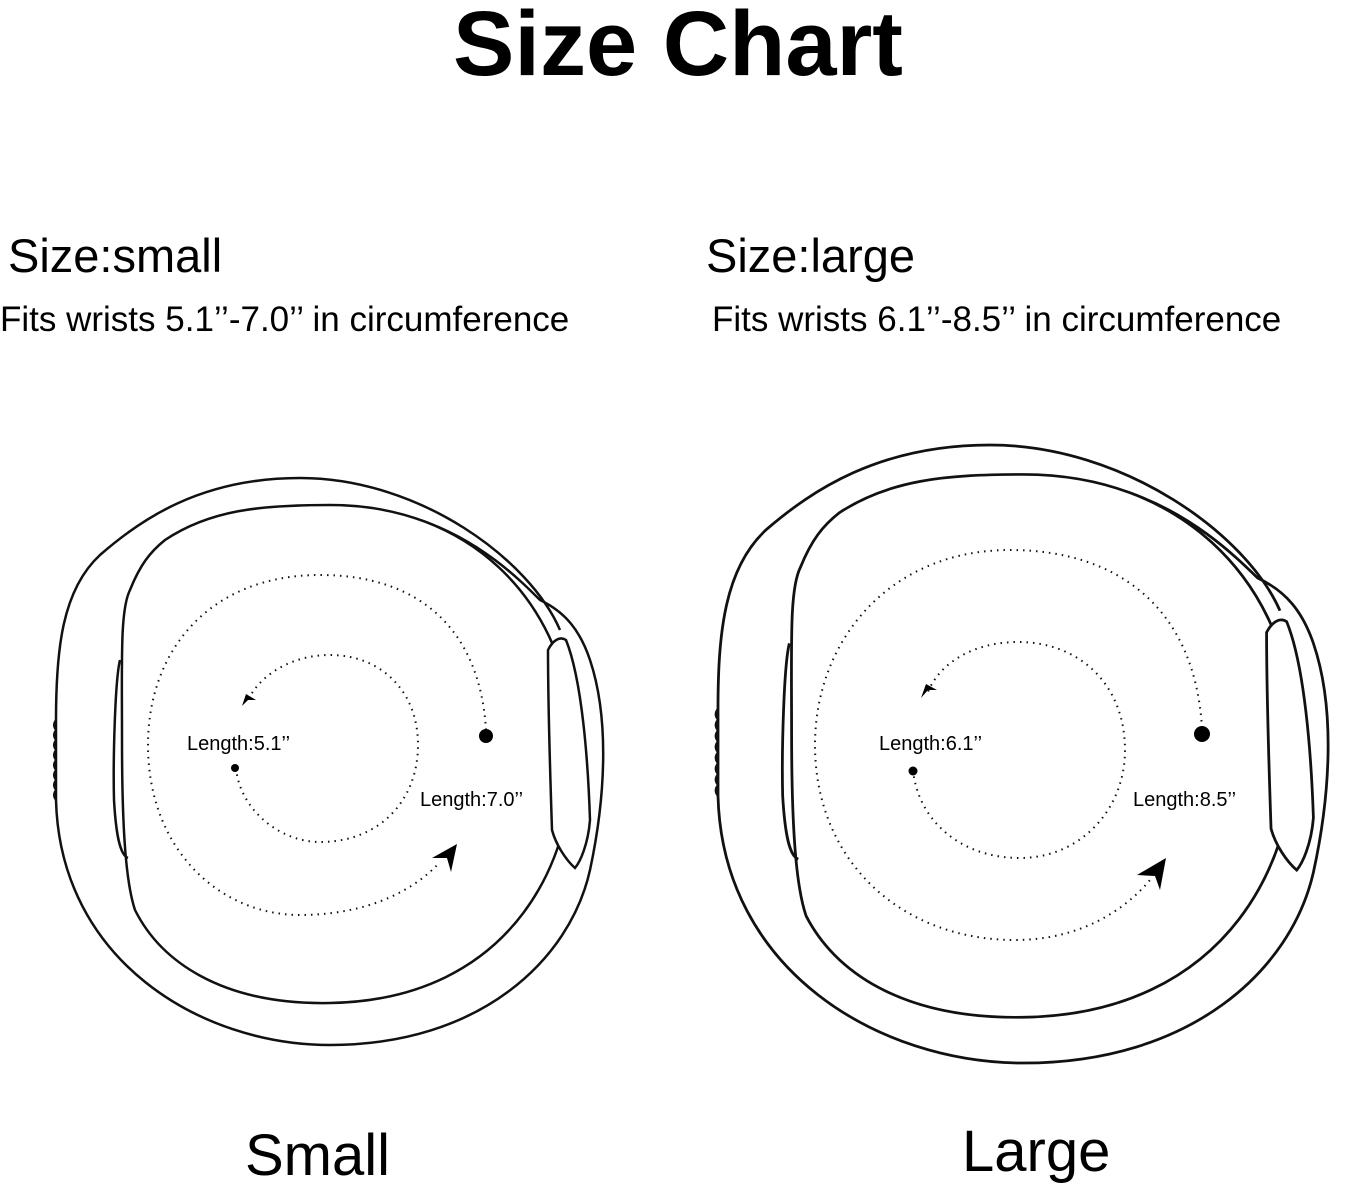  What do you see at coordinates (316, 745) in the screenshot?
I see `small-outer-dotted-arc` at bounding box center [316, 745].